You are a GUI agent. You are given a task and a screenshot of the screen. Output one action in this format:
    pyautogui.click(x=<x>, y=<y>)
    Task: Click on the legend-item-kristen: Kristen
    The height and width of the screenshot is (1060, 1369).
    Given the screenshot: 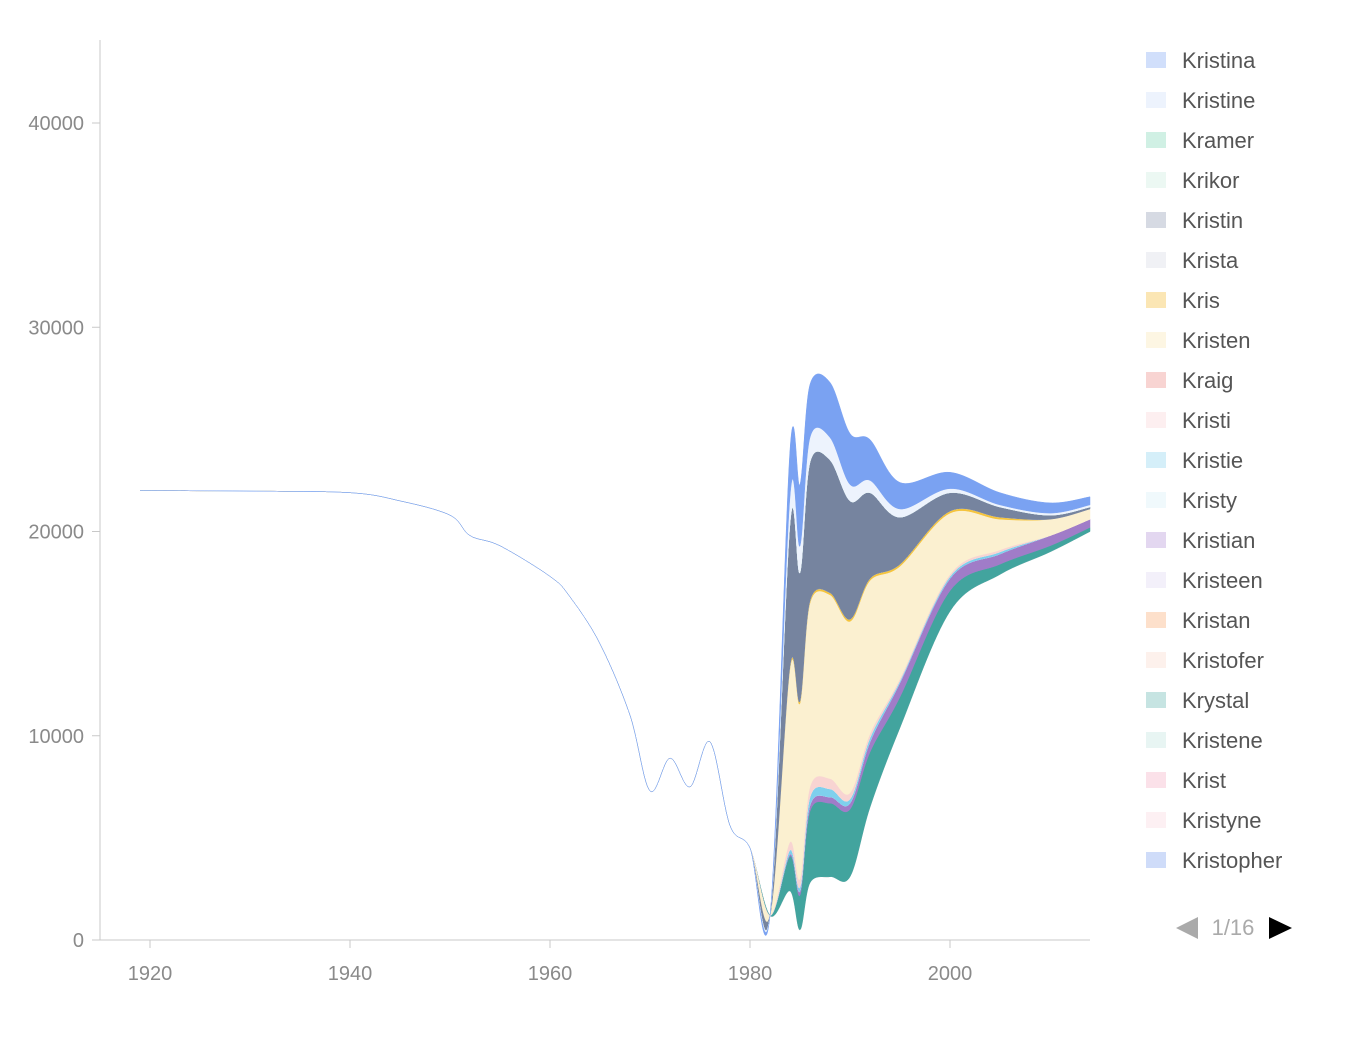 What is the action you would take?
    pyautogui.click(x=1198, y=340)
    